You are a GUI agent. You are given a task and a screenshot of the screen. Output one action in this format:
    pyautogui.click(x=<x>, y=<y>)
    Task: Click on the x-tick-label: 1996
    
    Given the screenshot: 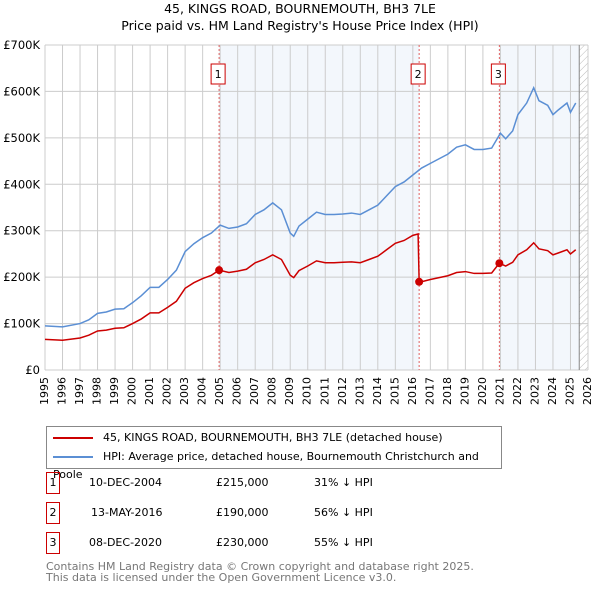 What is the action you would take?
    pyautogui.click(x=62, y=391)
    